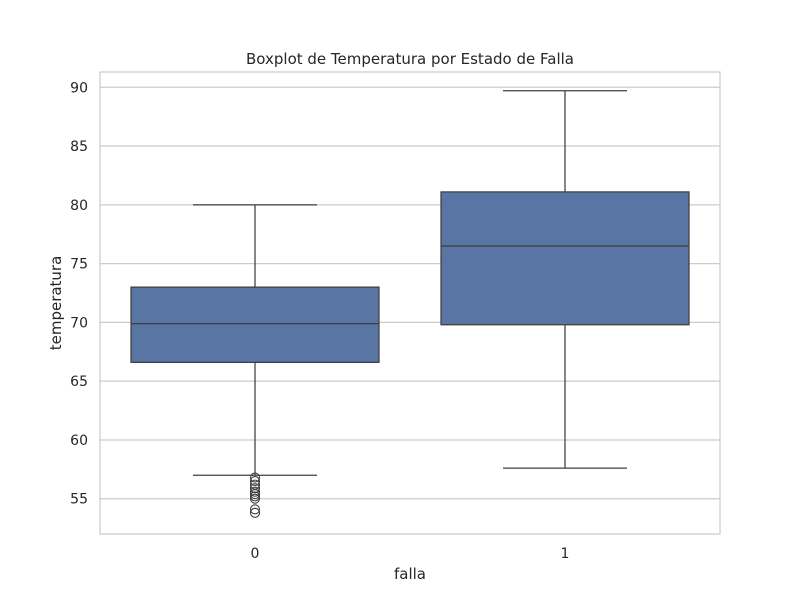 This screenshot has width=800, height=600. What do you see at coordinates (79, 441) in the screenshot?
I see `y-tick-label: 60` at bounding box center [79, 441].